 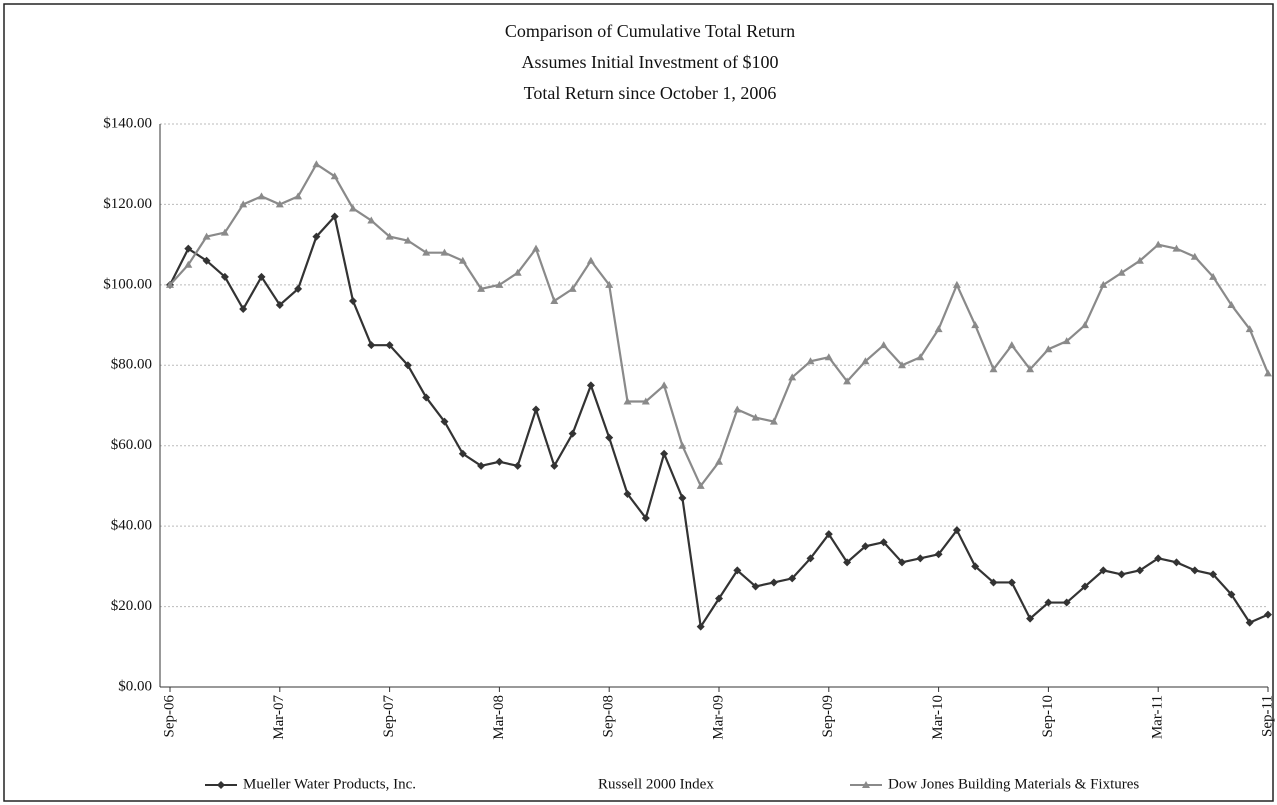 I want to click on x-tick-label: Sep-07, so click(x=389, y=716).